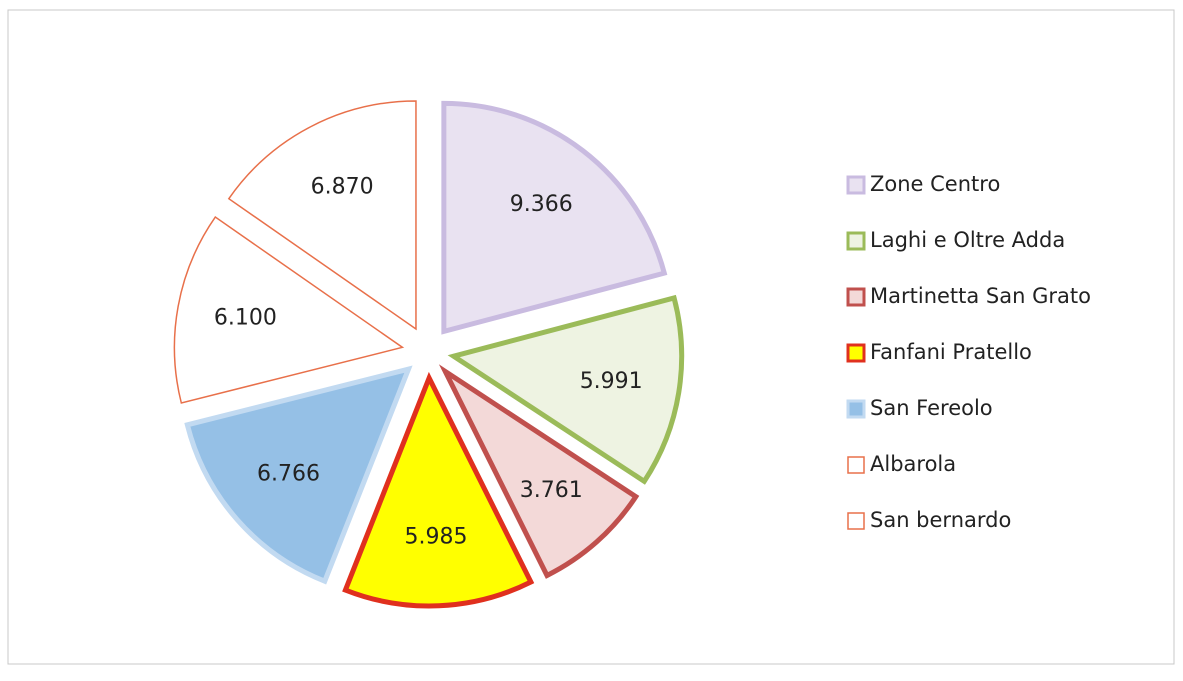 Image resolution: width=1183 pixels, height=681 pixels. What do you see at coordinates (541, 204) in the screenshot?
I see `data-label: 9.366` at bounding box center [541, 204].